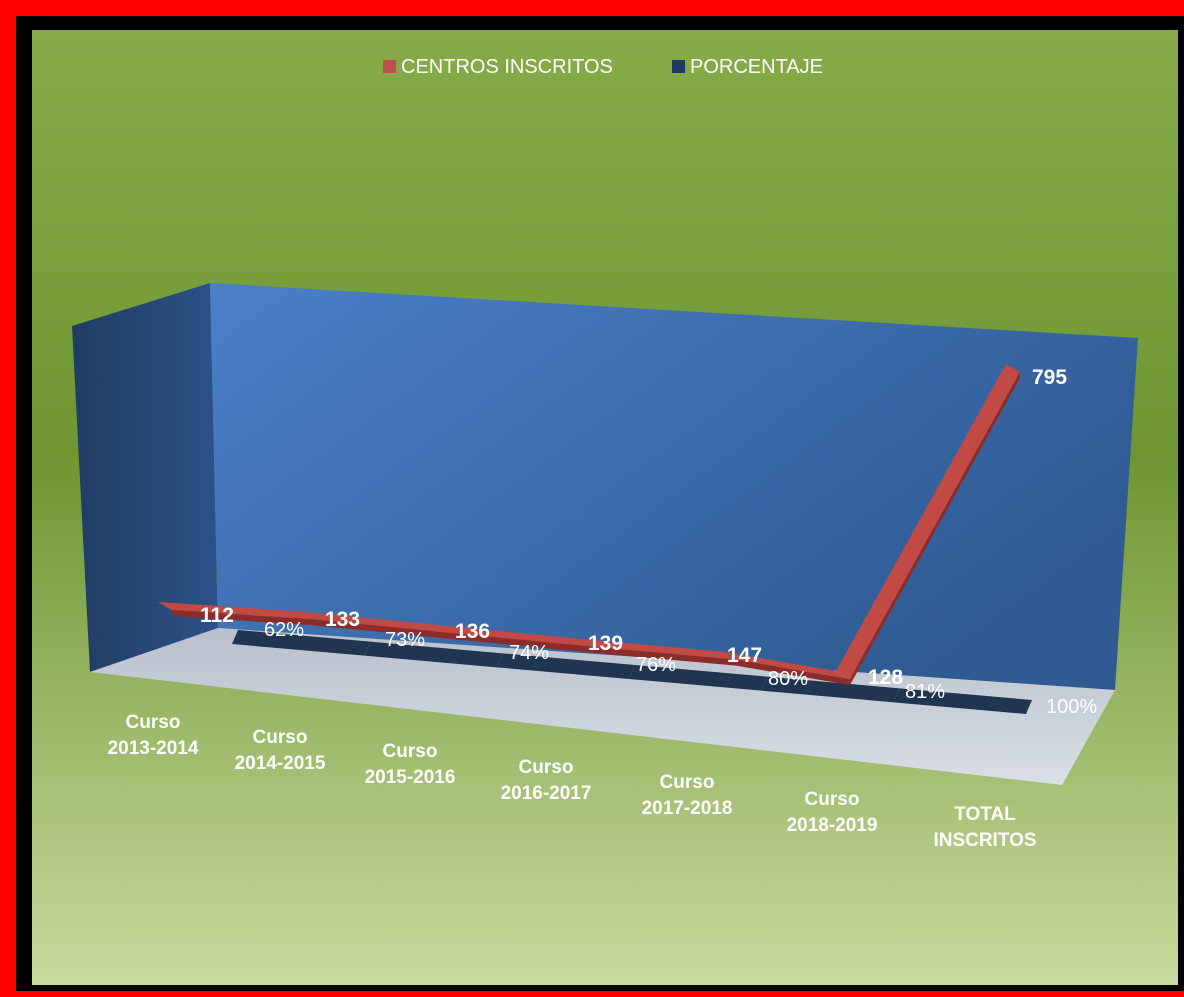 This screenshot has width=1184, height=997. Describe the element at coordinates (280, 763) in the screenshot. I see `x-tick-label: 2014-2015` at that location.